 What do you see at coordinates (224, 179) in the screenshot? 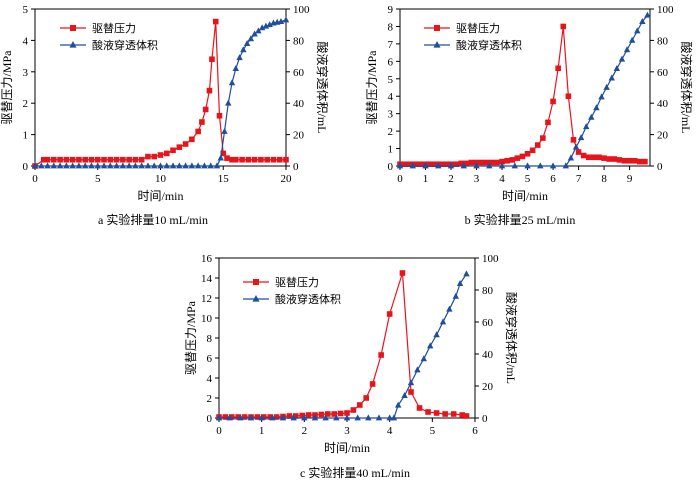
I see `x-tick-label: 15` at bounding box center [224, 179].